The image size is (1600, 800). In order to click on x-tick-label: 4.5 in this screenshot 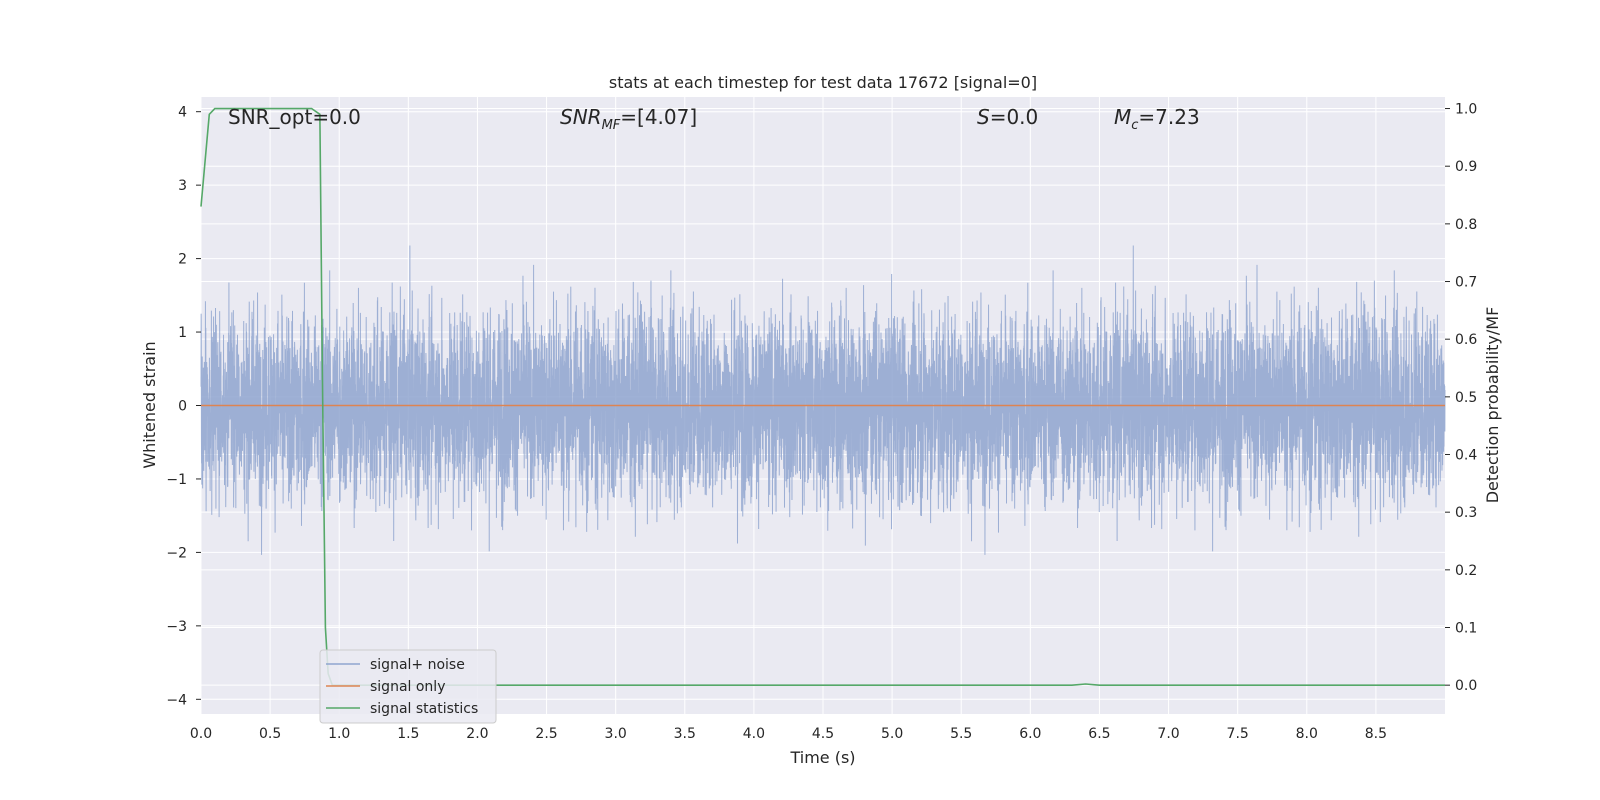, I will do `click(823, 734)`.